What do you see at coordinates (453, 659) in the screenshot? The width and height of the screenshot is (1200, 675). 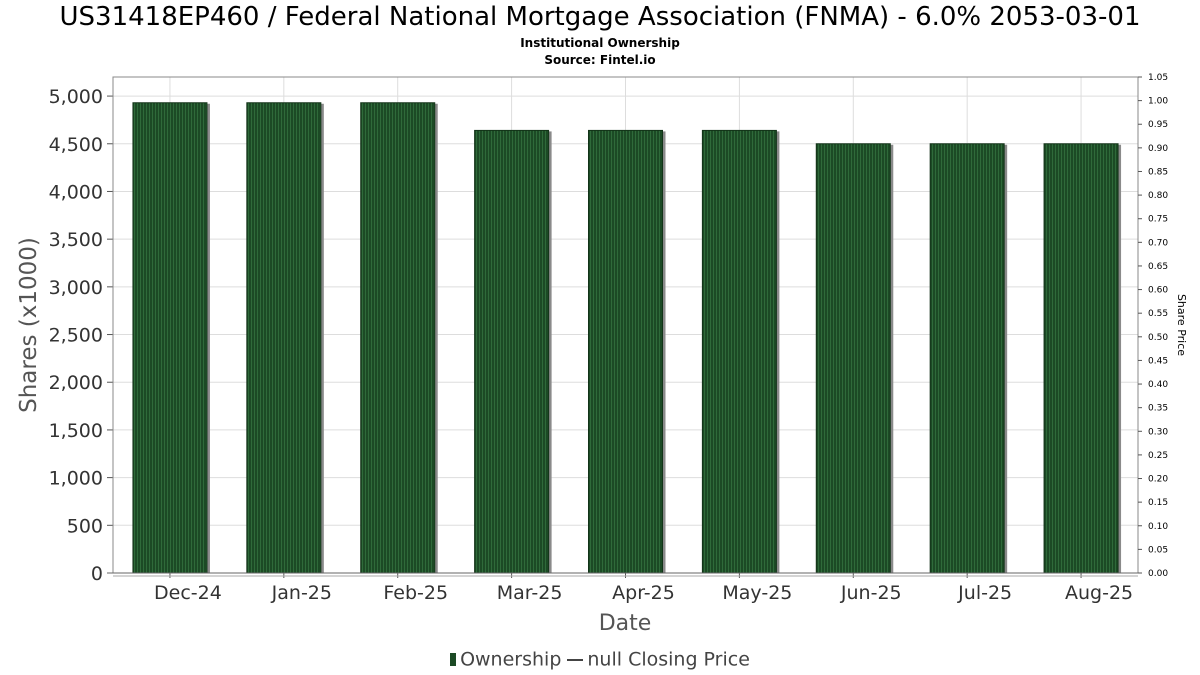 I see `ownership-legend-swatch` at bounding box center [453, 659].